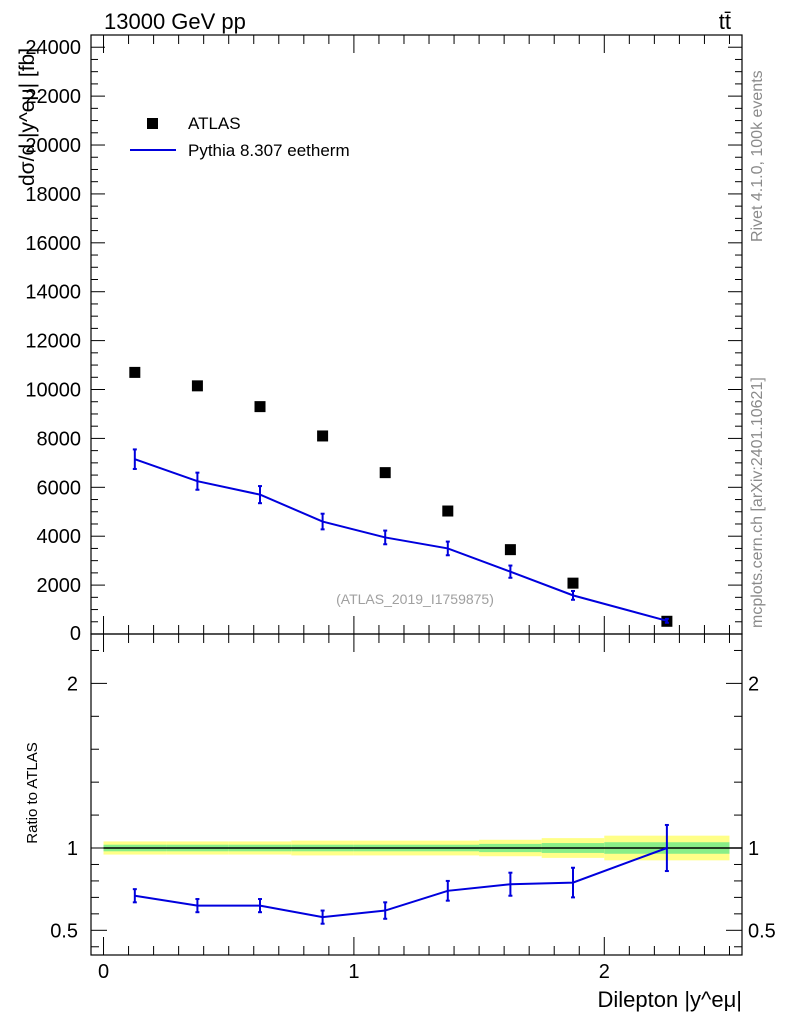  What do you see at coordinates (53, 244) in the screenshot?
I see `main-y-tick-label: 16000` at bounding box center [53, 244].